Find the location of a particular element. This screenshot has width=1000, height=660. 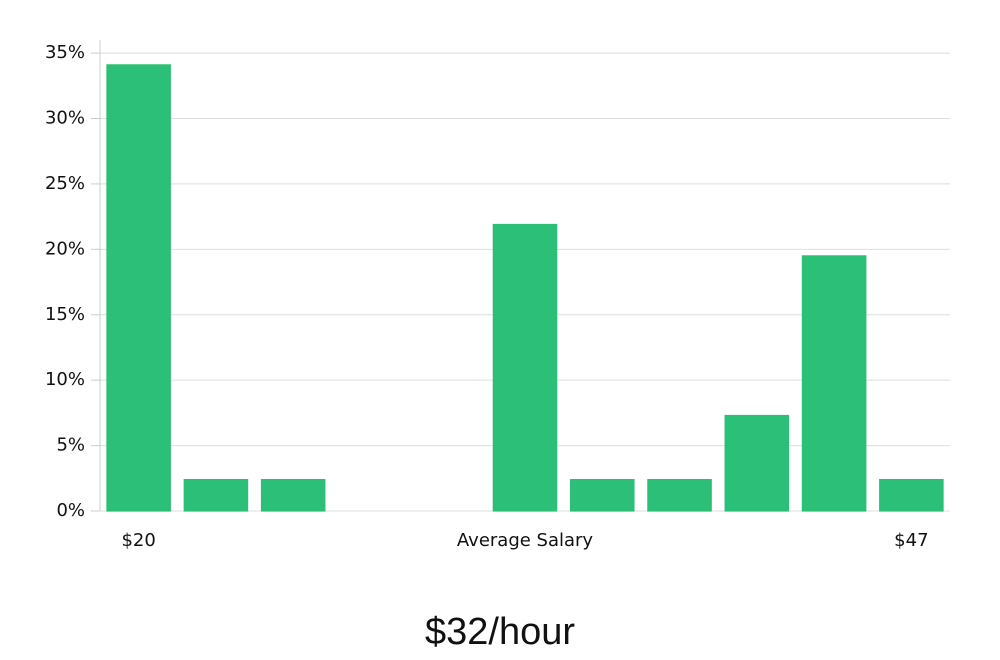

y-tick-label: 25% is located at coordinates (65, 183).